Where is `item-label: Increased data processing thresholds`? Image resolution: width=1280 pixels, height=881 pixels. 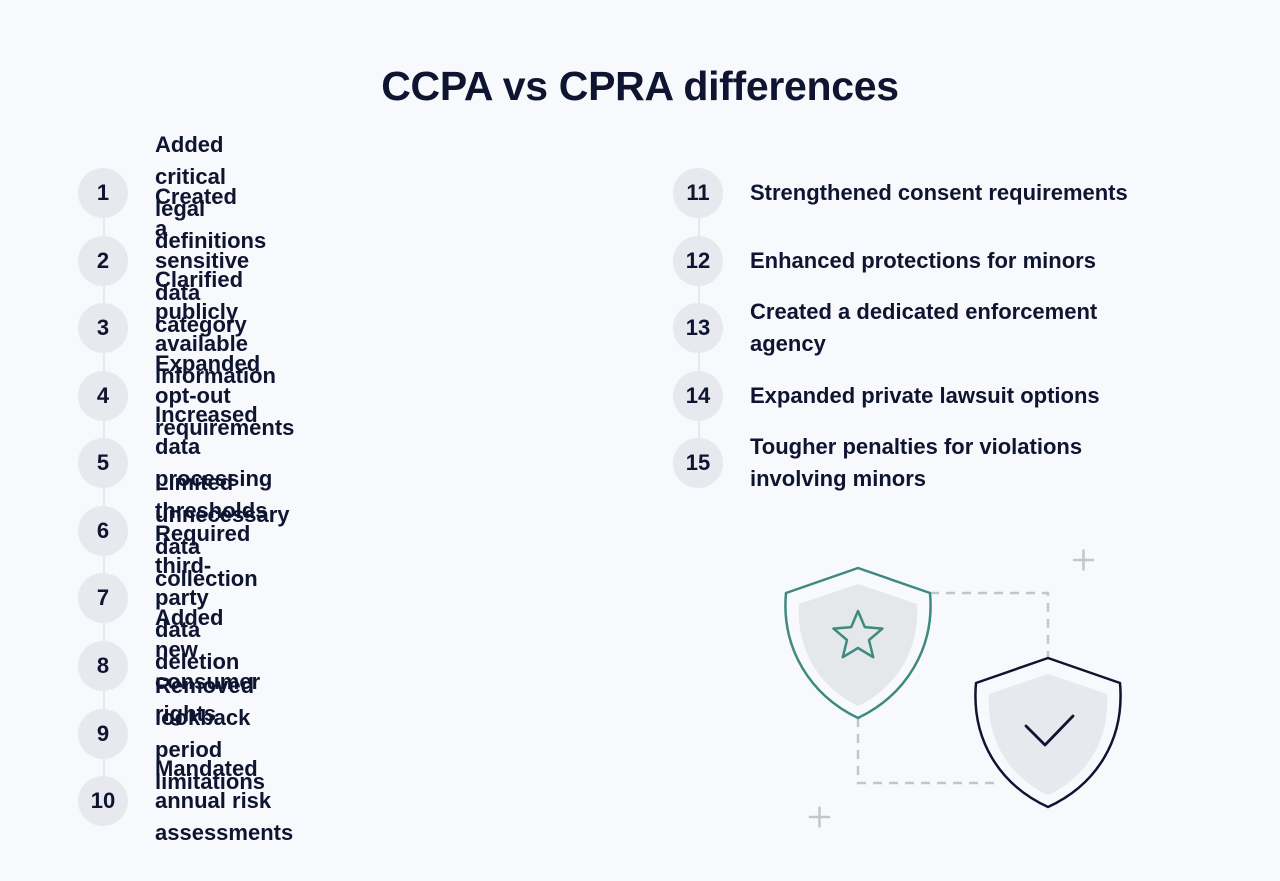
item-label: Increased data processing thresholds is located at coordinates (214, 462).